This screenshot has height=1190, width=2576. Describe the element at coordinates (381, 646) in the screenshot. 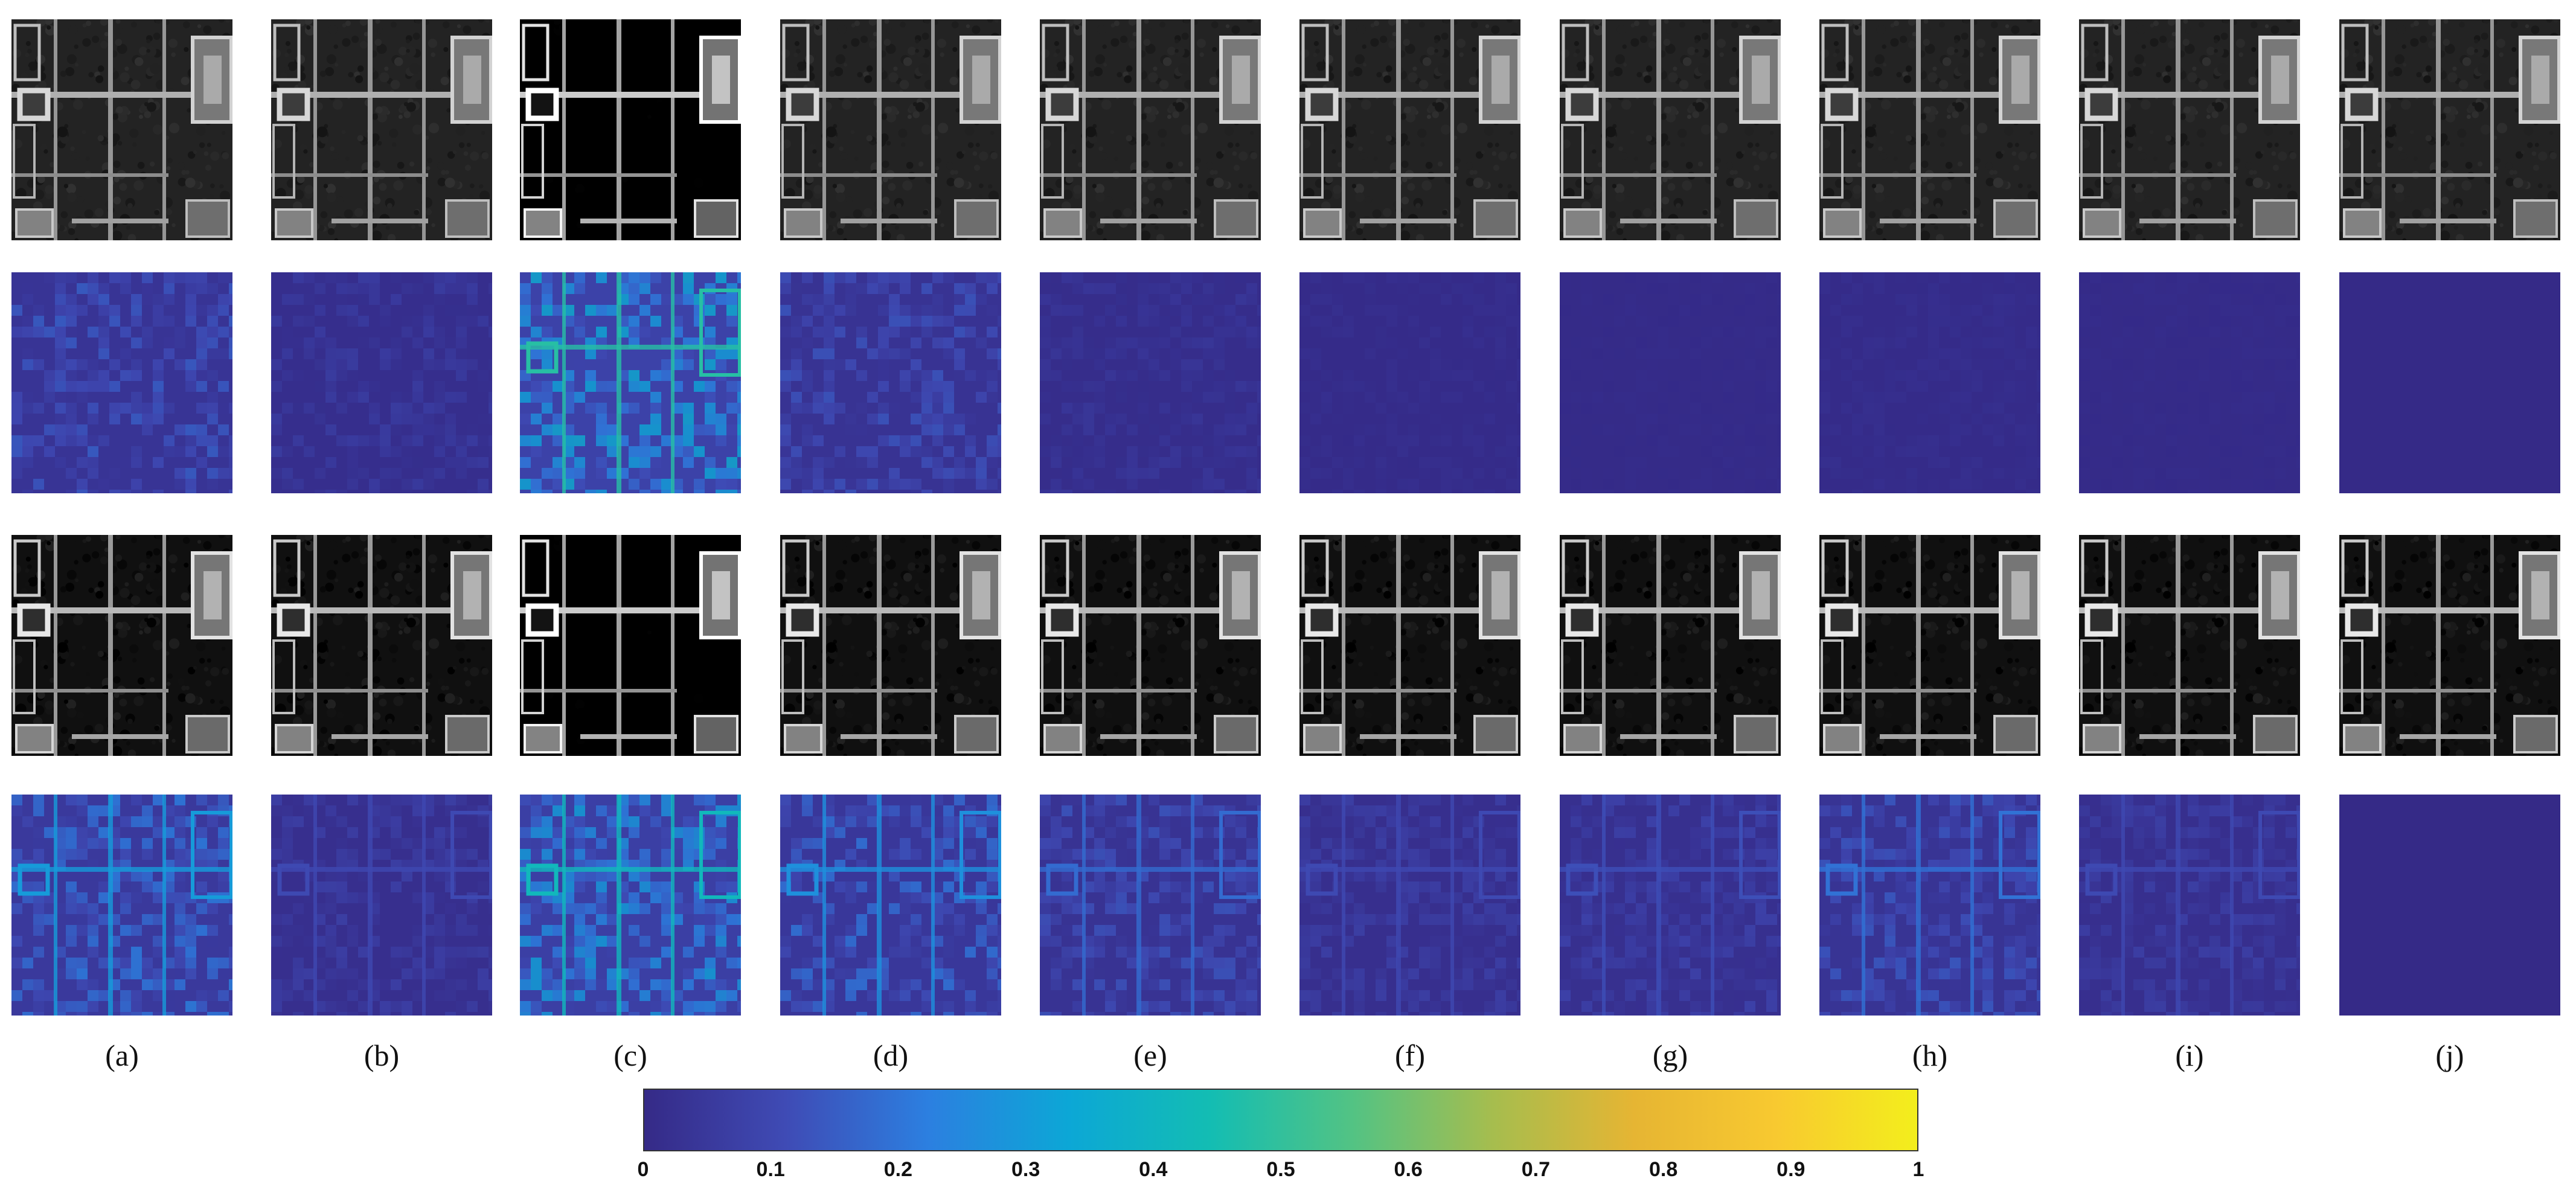

I see `band-image-b-row3` at that location.